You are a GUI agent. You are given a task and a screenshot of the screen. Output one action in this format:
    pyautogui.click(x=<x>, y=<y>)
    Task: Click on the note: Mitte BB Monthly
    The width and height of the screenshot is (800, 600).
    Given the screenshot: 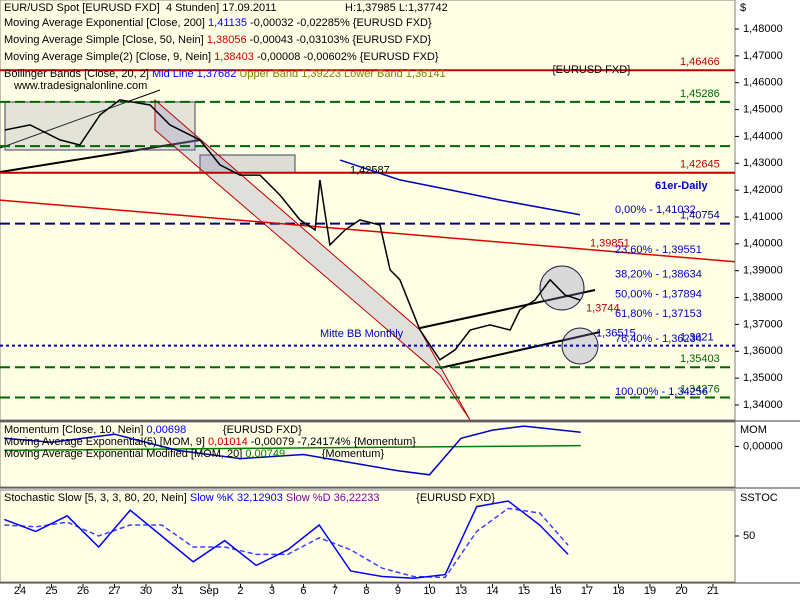 What is the action you would take?
    pyautogui.click(x=362, y=334)
    